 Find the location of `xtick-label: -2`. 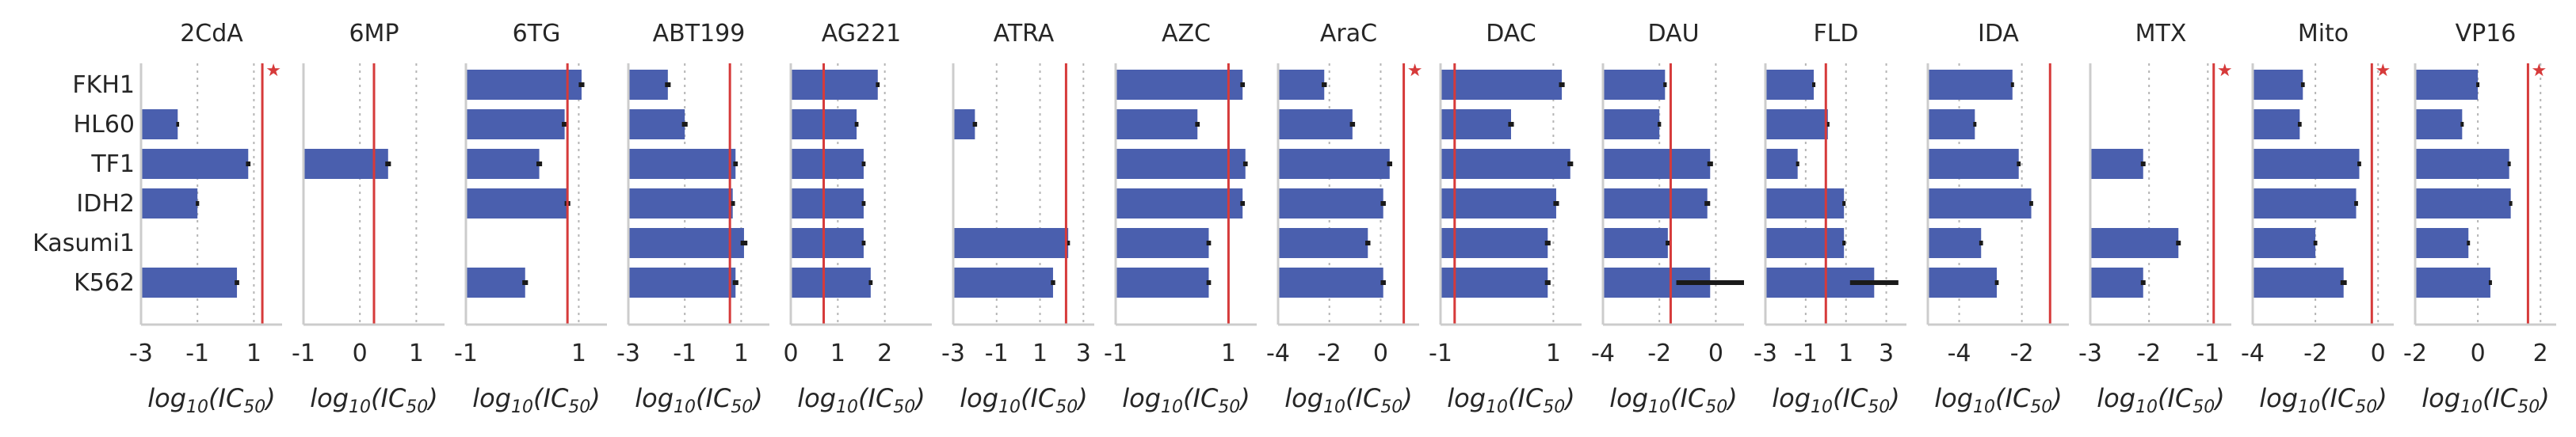

xtick-label: -2 is located at coordinates (2315, 353).